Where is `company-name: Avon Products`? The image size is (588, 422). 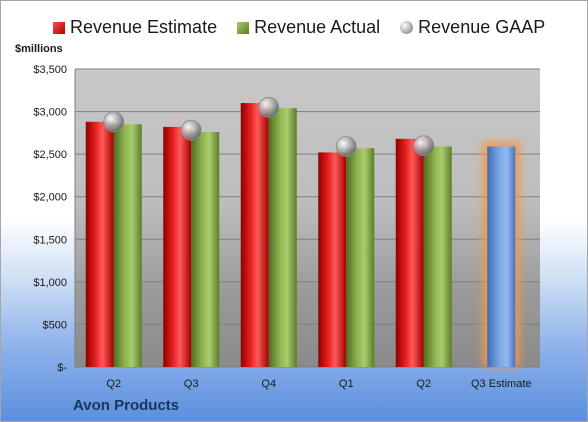 company-name: Avon Products is located at coordinates (126, 405).